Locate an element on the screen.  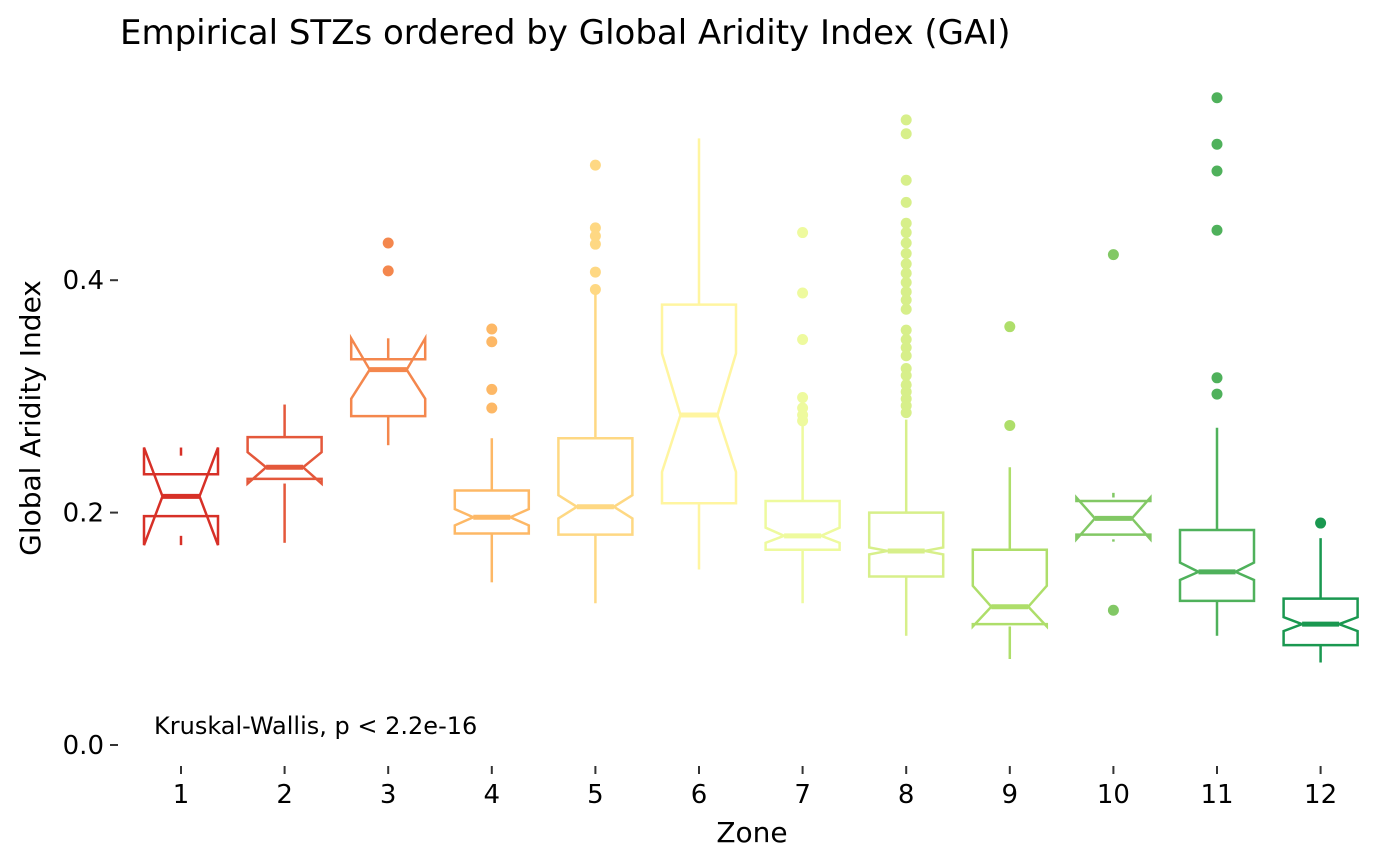
x-tick-label: 1 is located at coordinates (181, 795).